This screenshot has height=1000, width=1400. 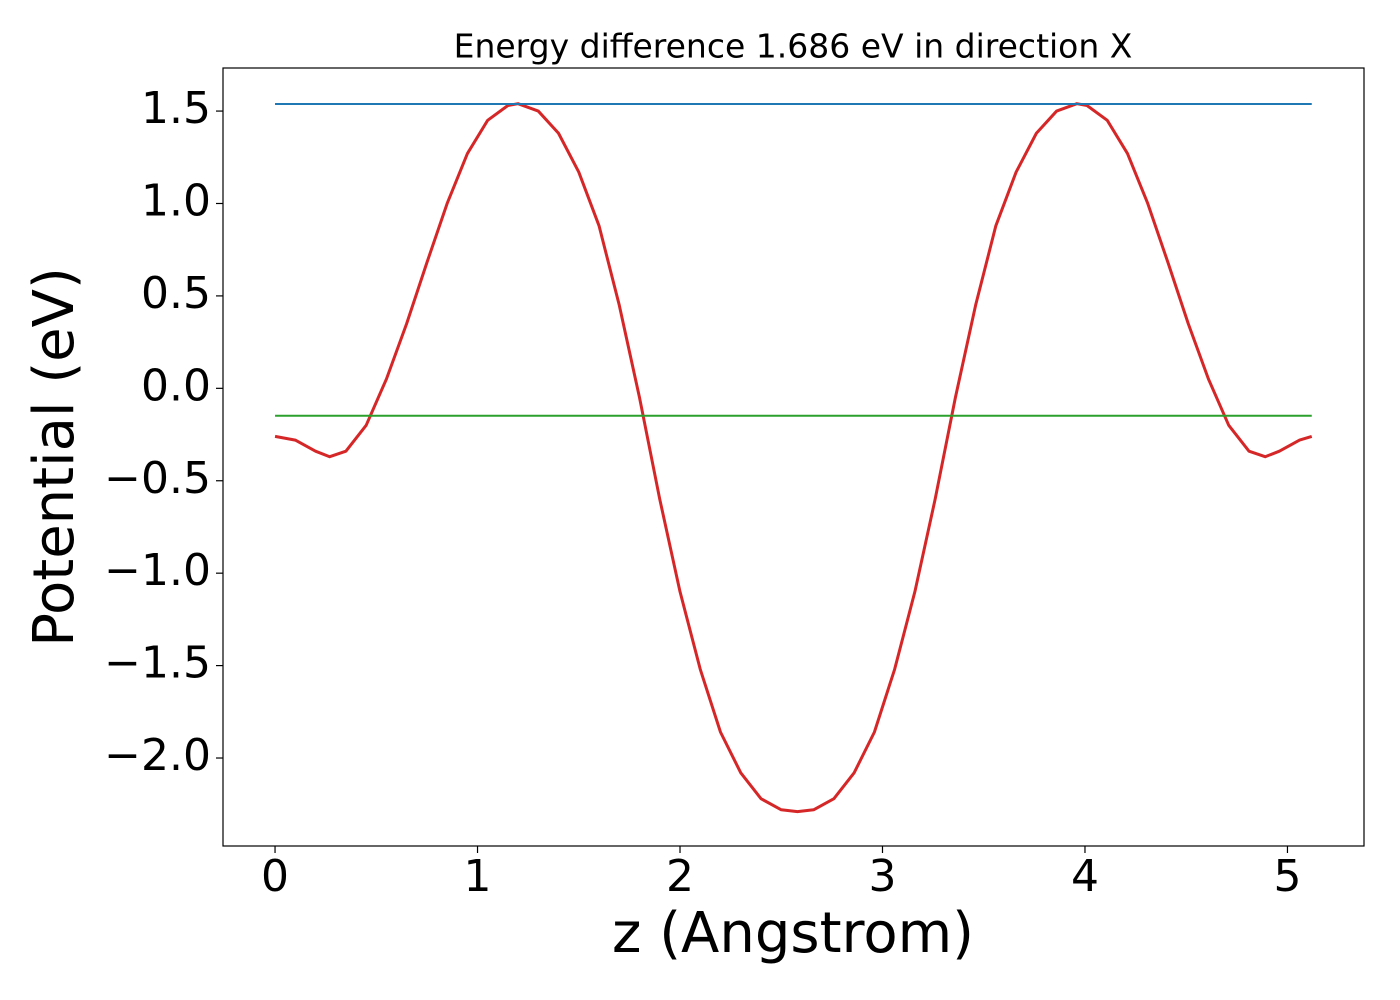 I want to click on y-tick-label: 0.0, so click(x=176, y=385).